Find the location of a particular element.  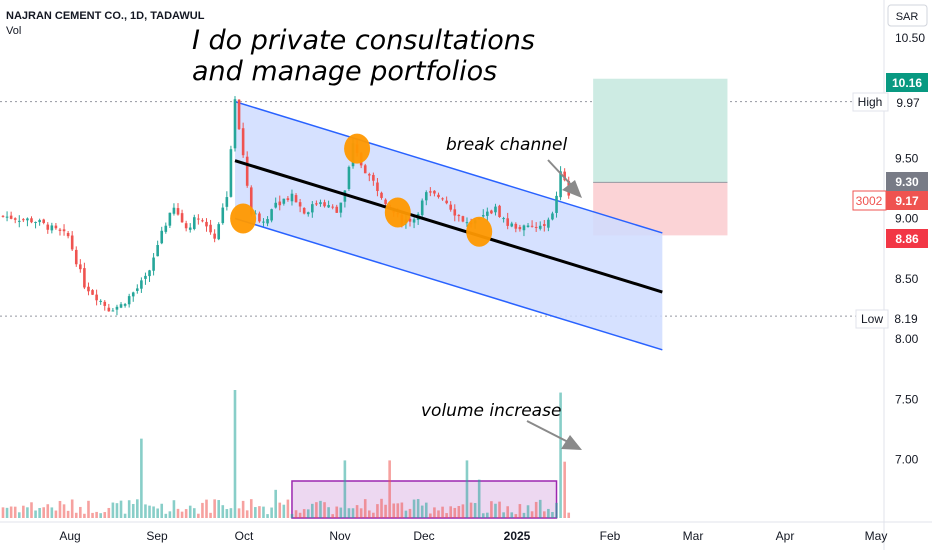

arrow-volume-increase is located at coordinates (554, 435).